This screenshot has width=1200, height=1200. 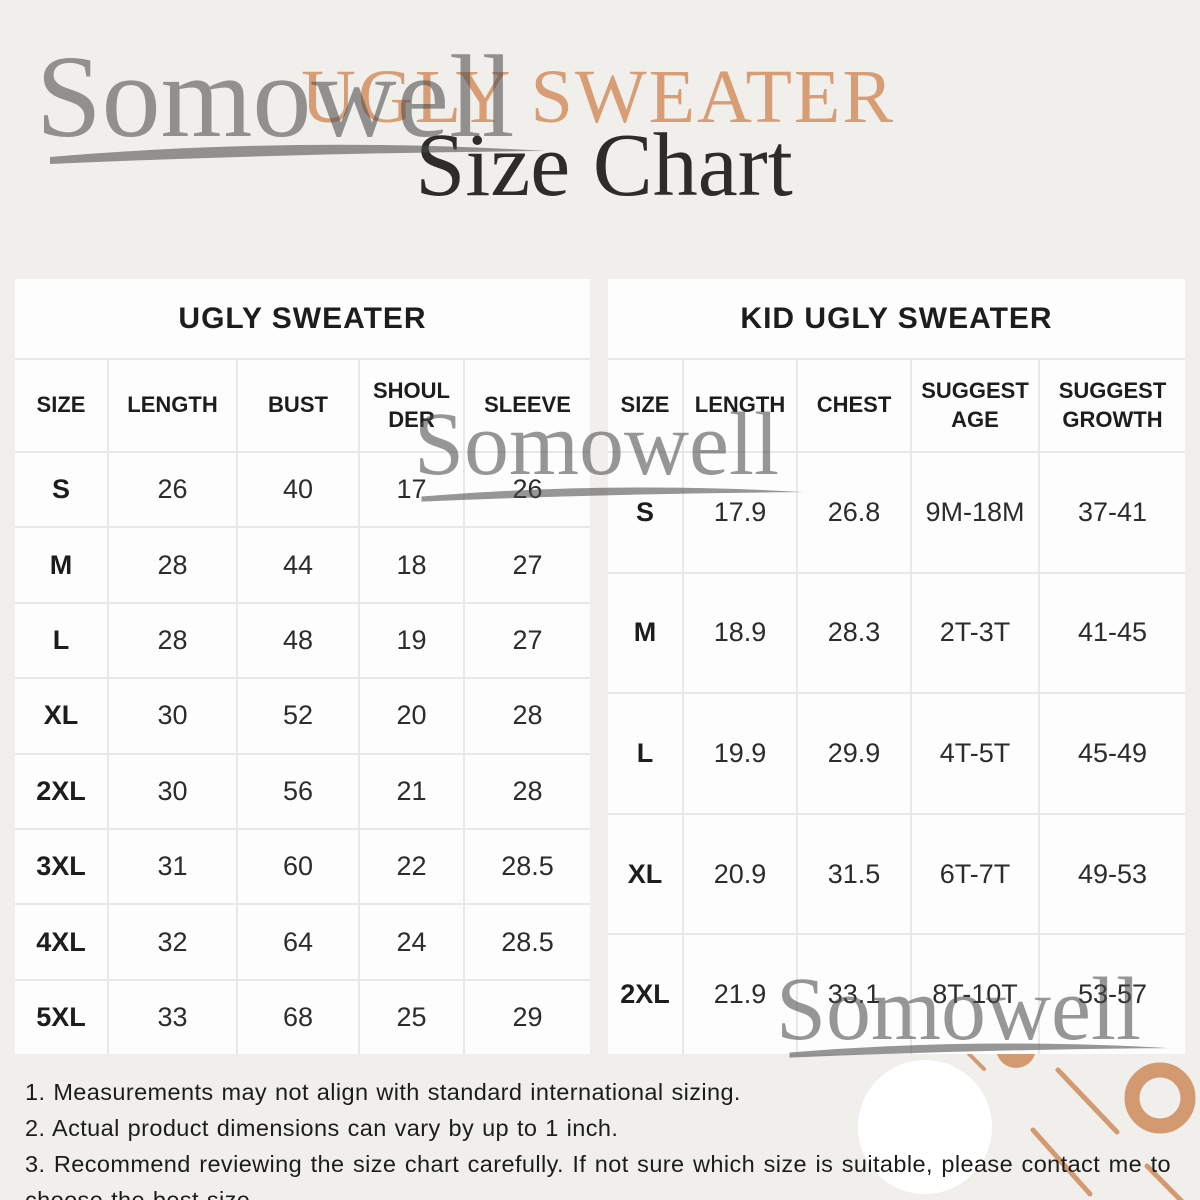 What do you see at coordinates (740, 994) in the screenshot?
I see `measure-value-cell: 21.9` at bounding box center [740, 994].